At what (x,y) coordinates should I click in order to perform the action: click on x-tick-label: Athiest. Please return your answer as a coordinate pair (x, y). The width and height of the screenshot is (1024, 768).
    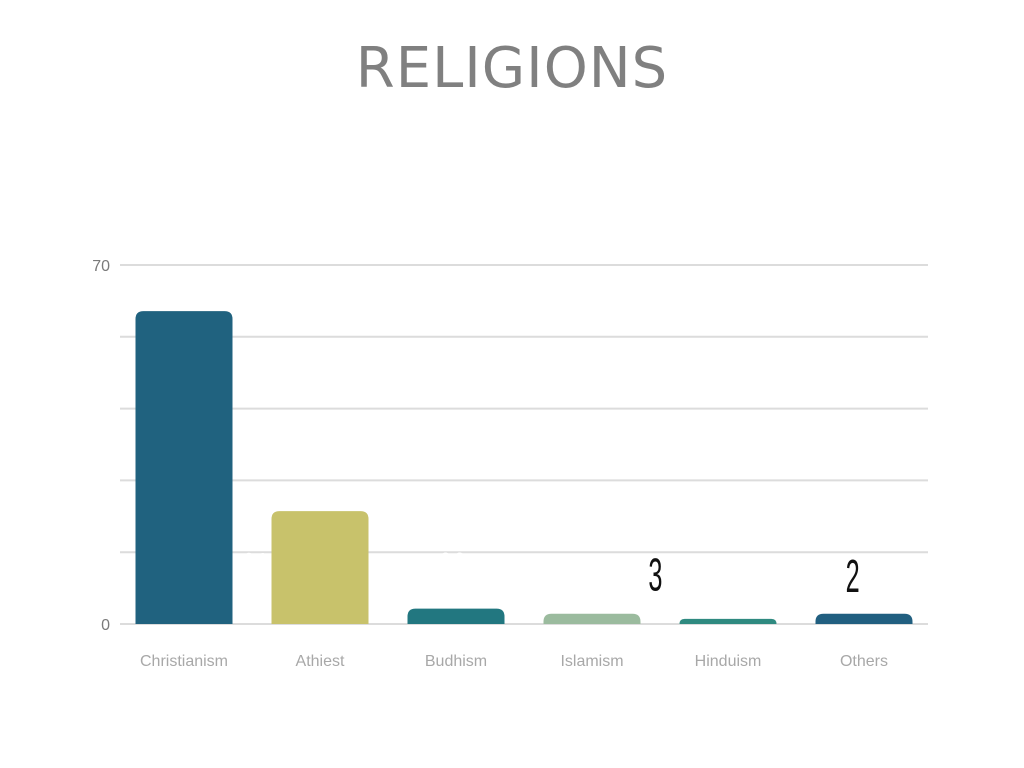
    Looking at the image, I should click on (320, 661).